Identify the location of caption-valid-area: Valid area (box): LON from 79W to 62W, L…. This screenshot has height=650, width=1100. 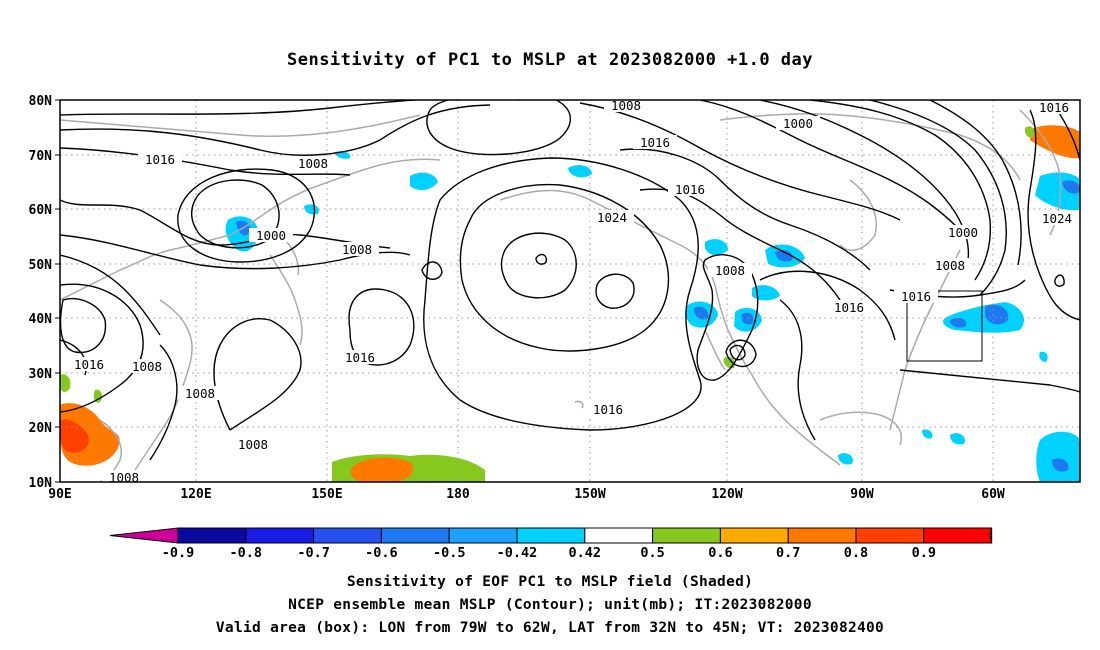
(550, 628).